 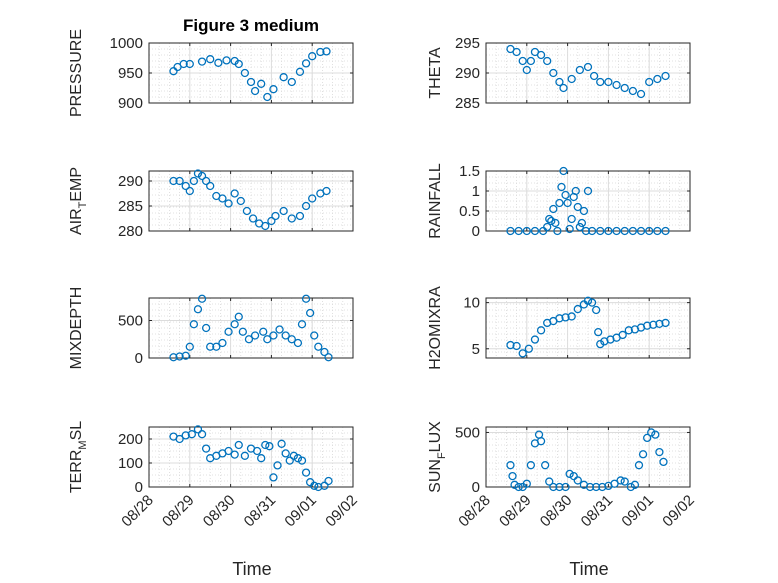 I want to click on y-tick-label: 200, so click(x=130, y=439).